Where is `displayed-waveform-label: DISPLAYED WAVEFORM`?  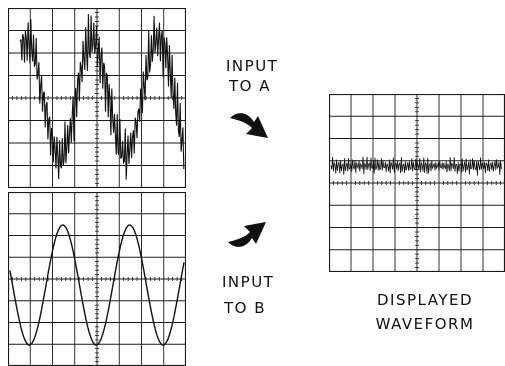
displayed-waveform-label: DISPLAYED WAVEFORM is located at coordinates (425, 312).